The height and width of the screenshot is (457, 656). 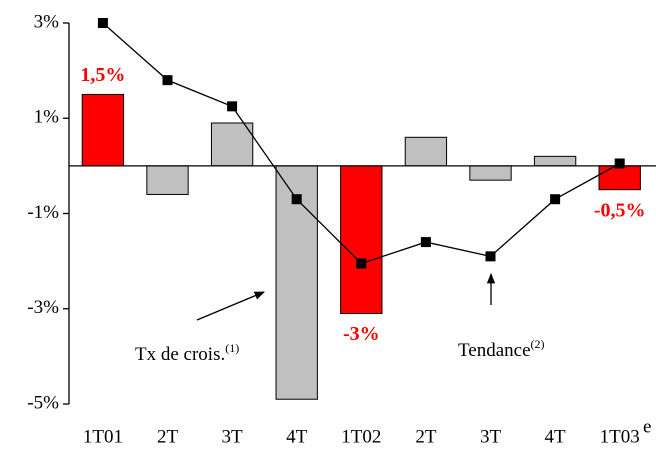 I want to click on x-tick-label: 1T01, so click(x=103, y=436).